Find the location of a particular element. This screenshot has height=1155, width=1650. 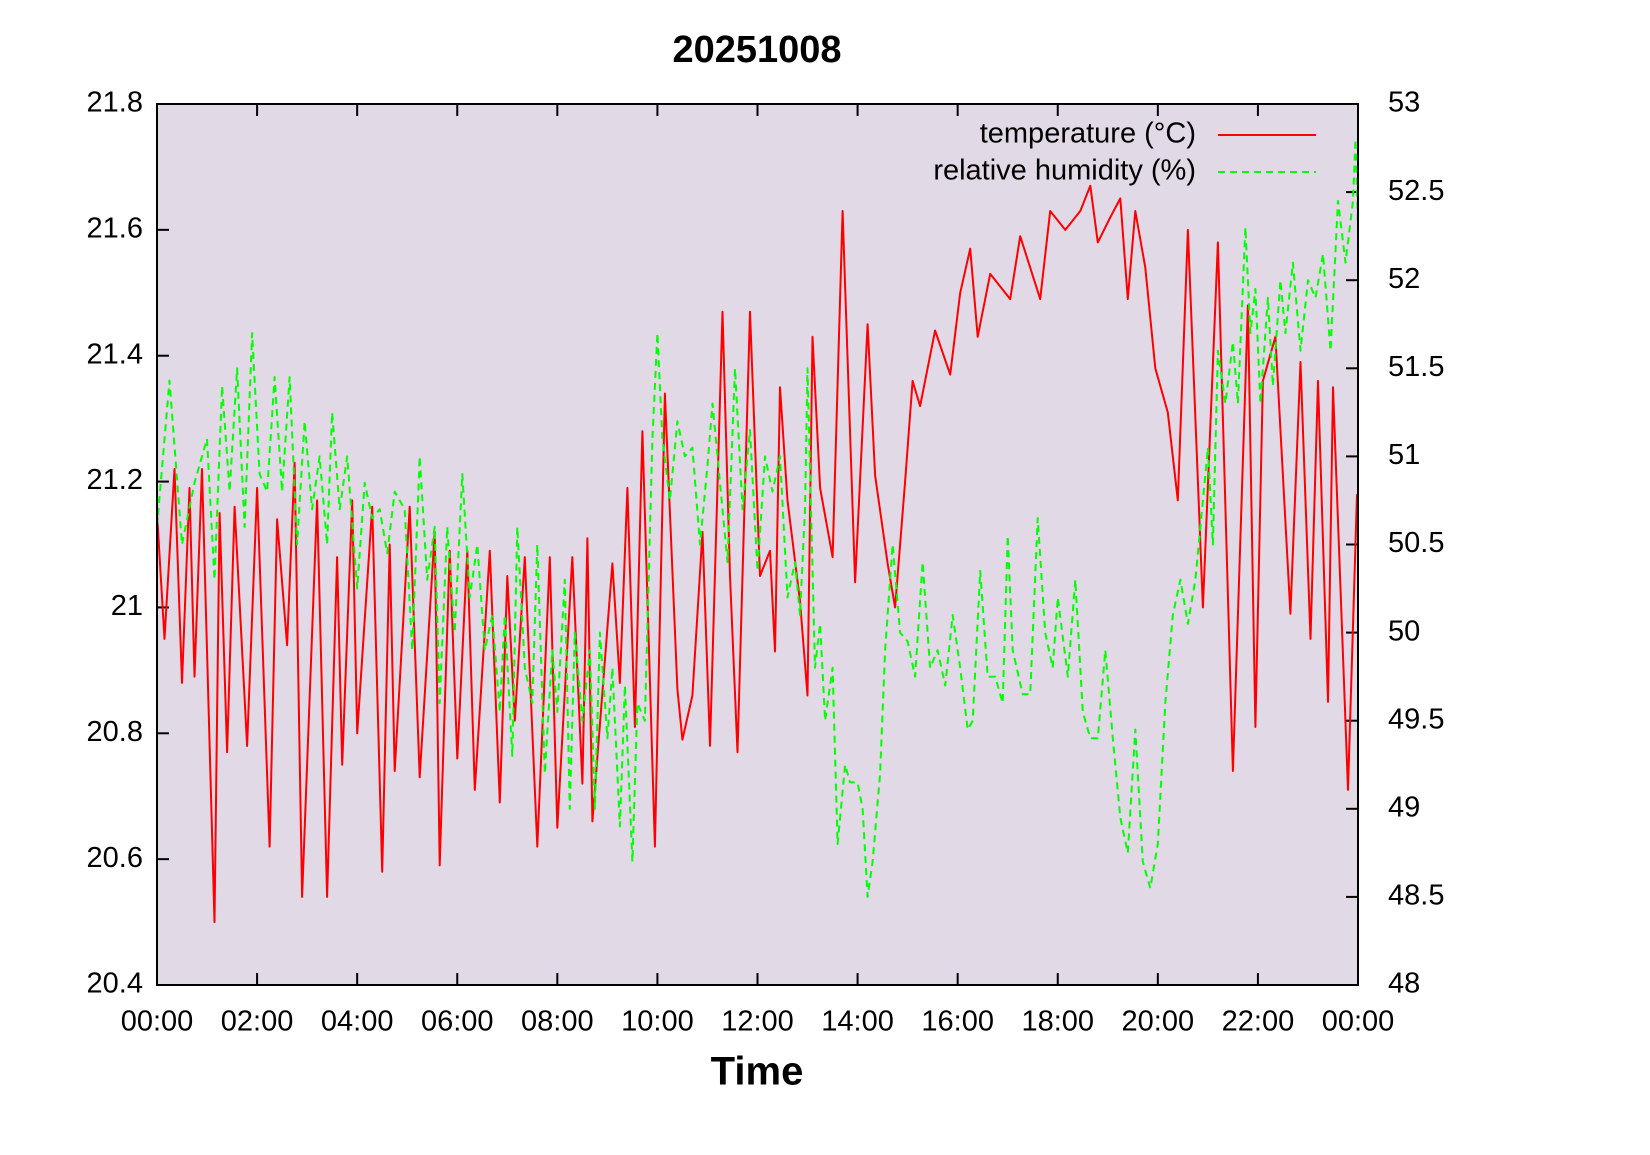

y-tick-label: 20.4 is located at coordinates (115, 984).